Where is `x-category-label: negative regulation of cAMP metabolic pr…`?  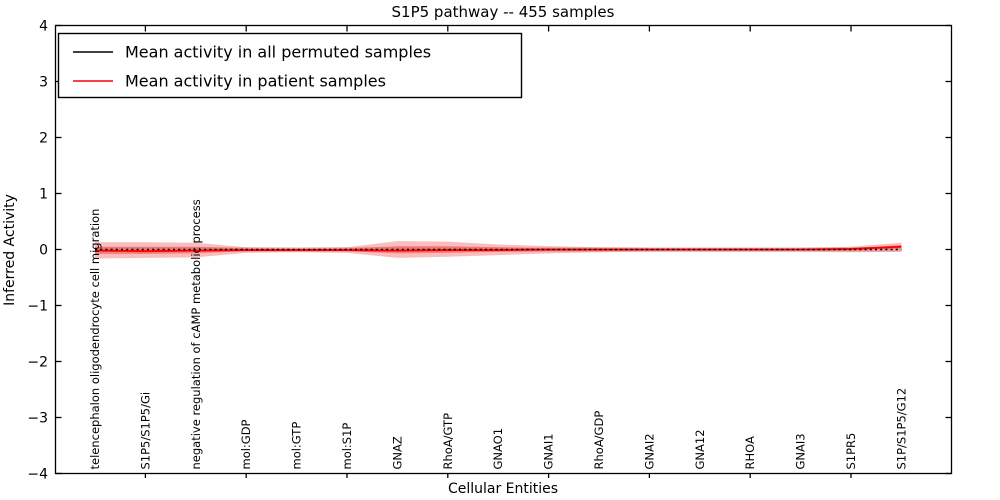
x-category-label: negative regulation of cAMP metabolic pr… is located at coordinates (196, 334).